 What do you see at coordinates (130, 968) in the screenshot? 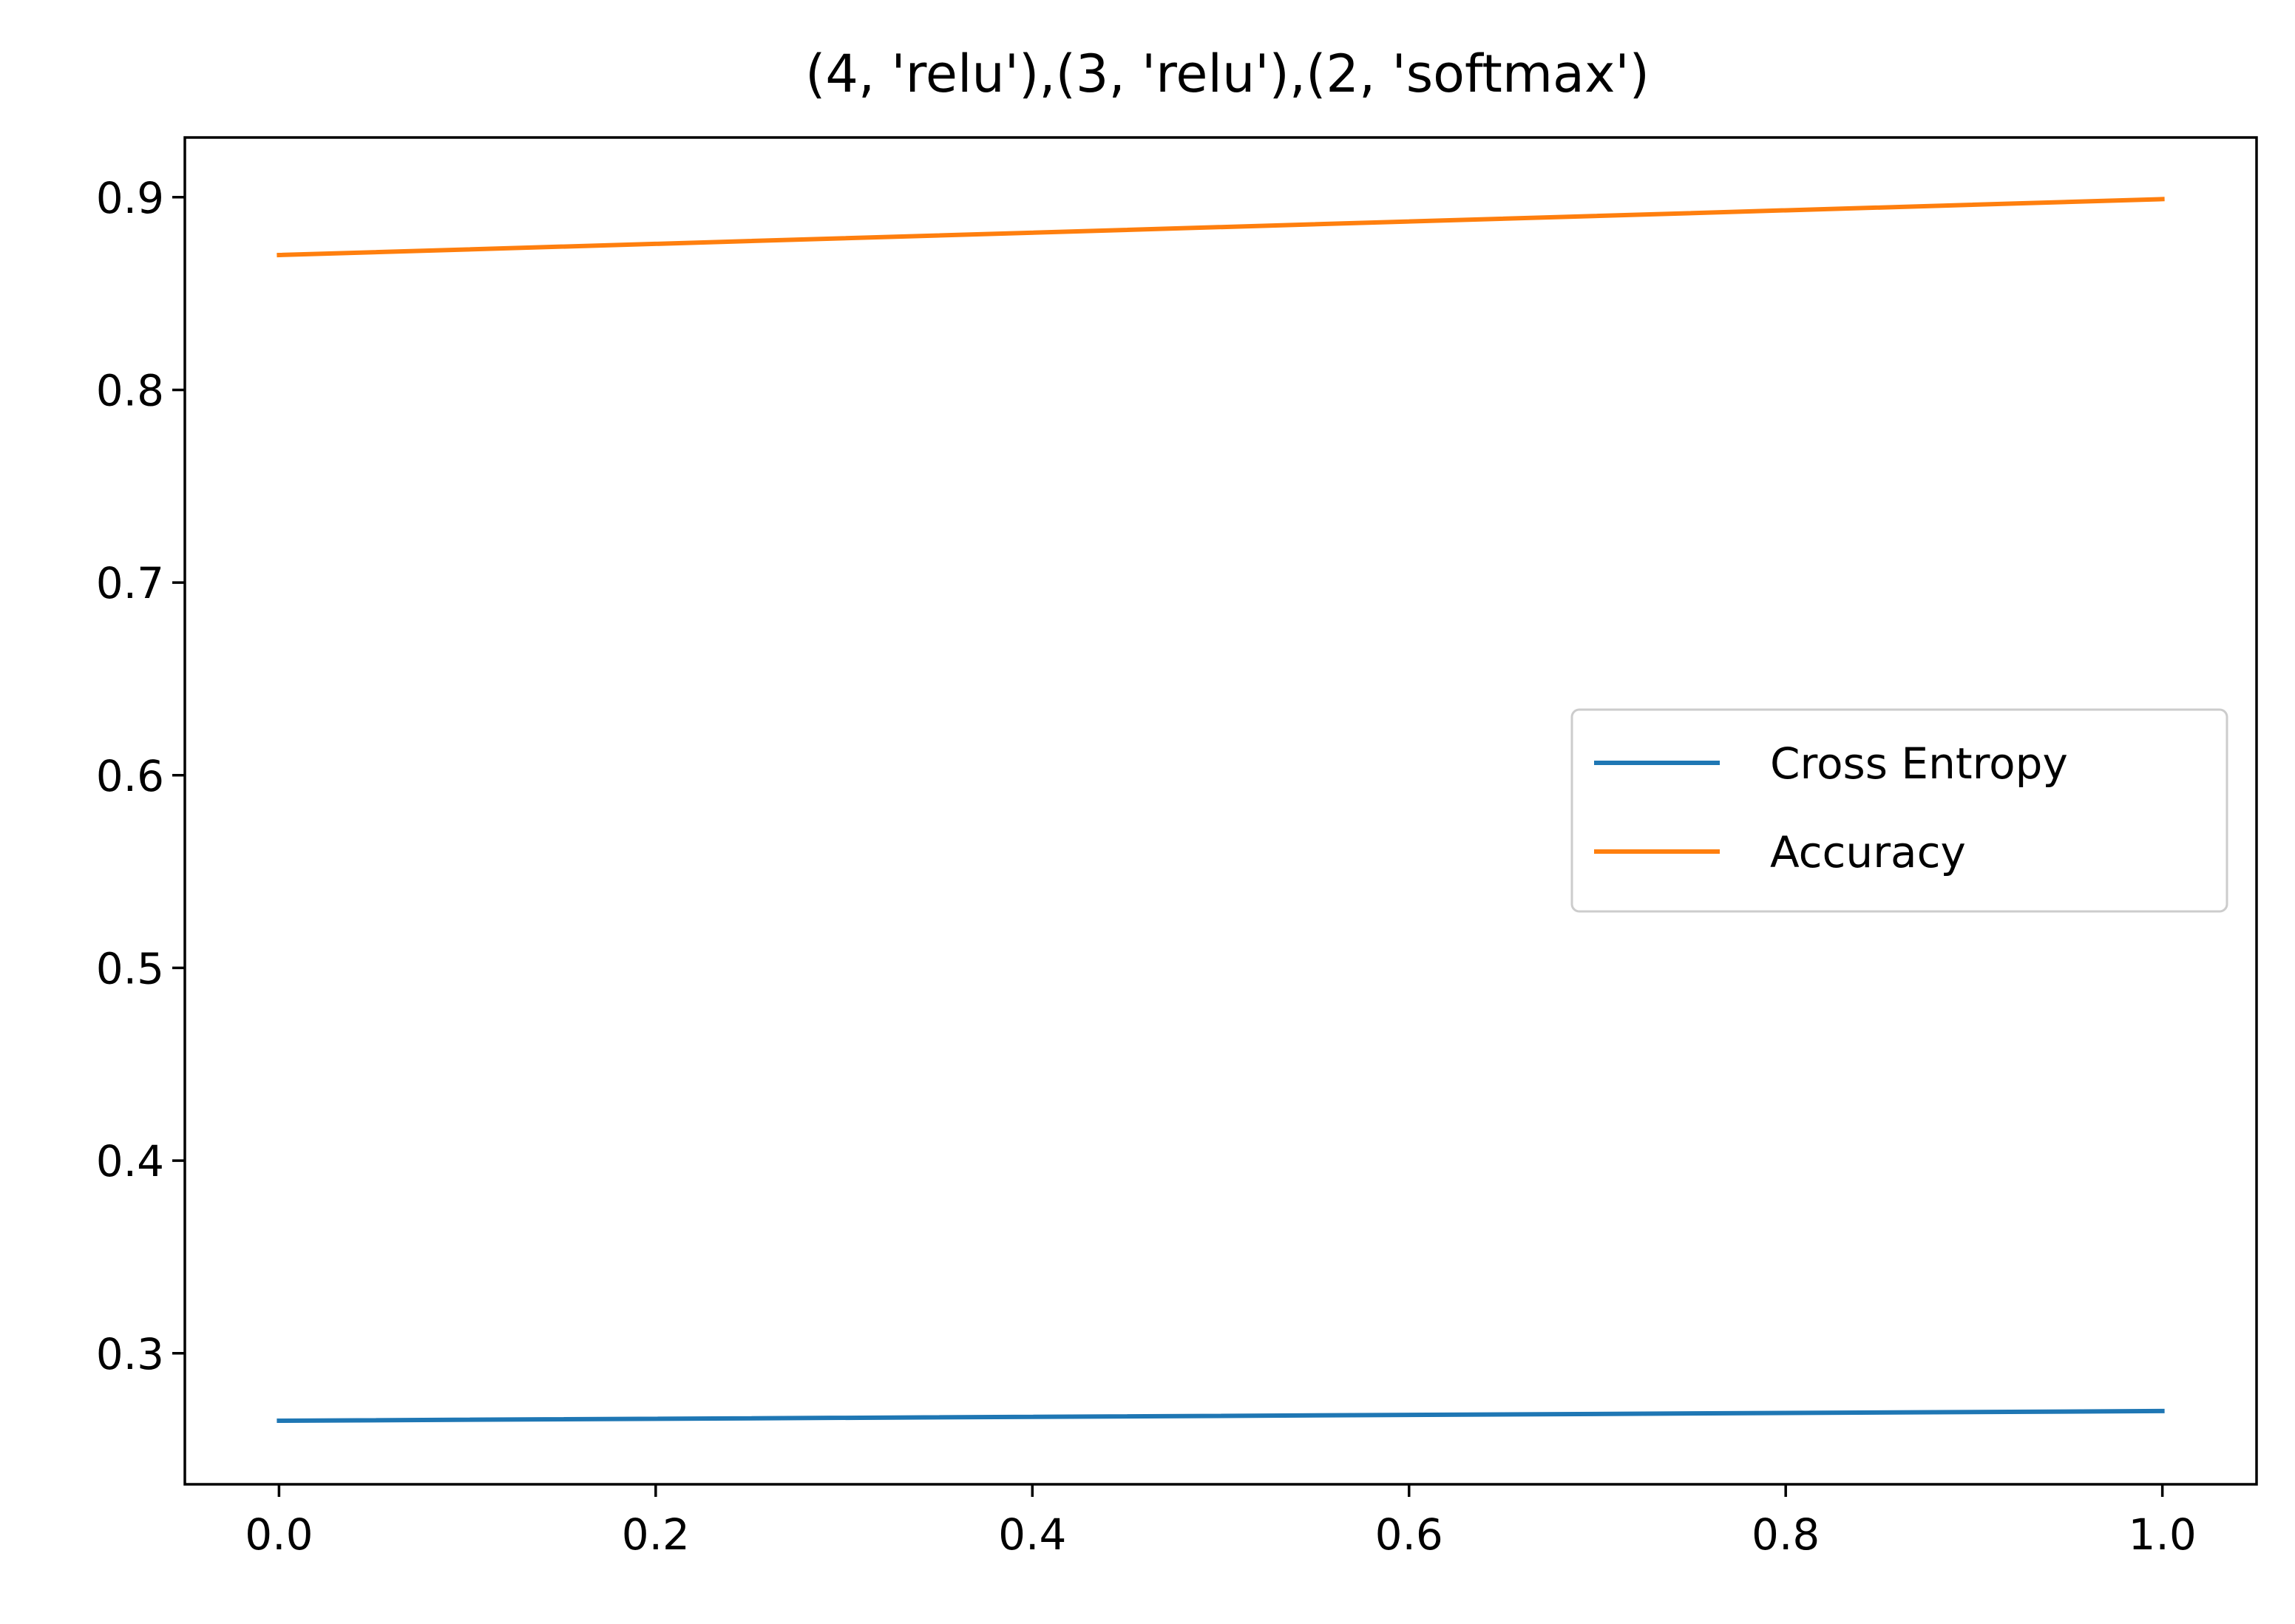
I see `y-tick-label: 0.5` at bounding box center [130, 968].